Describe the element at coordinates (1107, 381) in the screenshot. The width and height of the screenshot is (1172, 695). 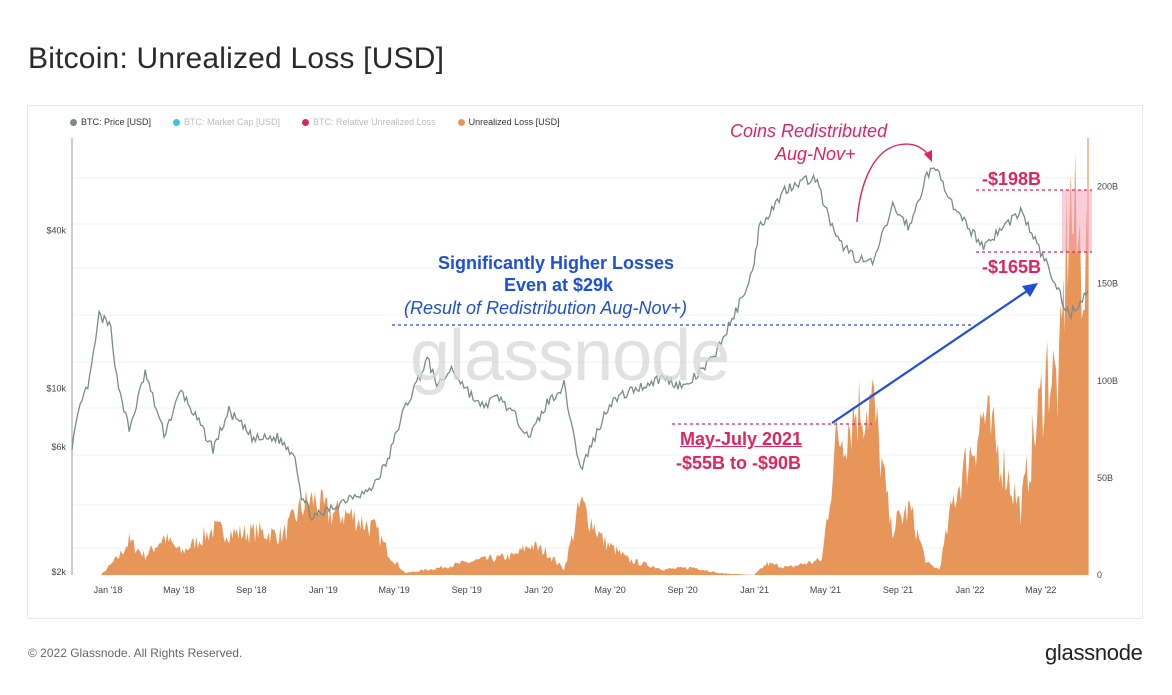
I see `y-right-tick-label: 100B` at that location.